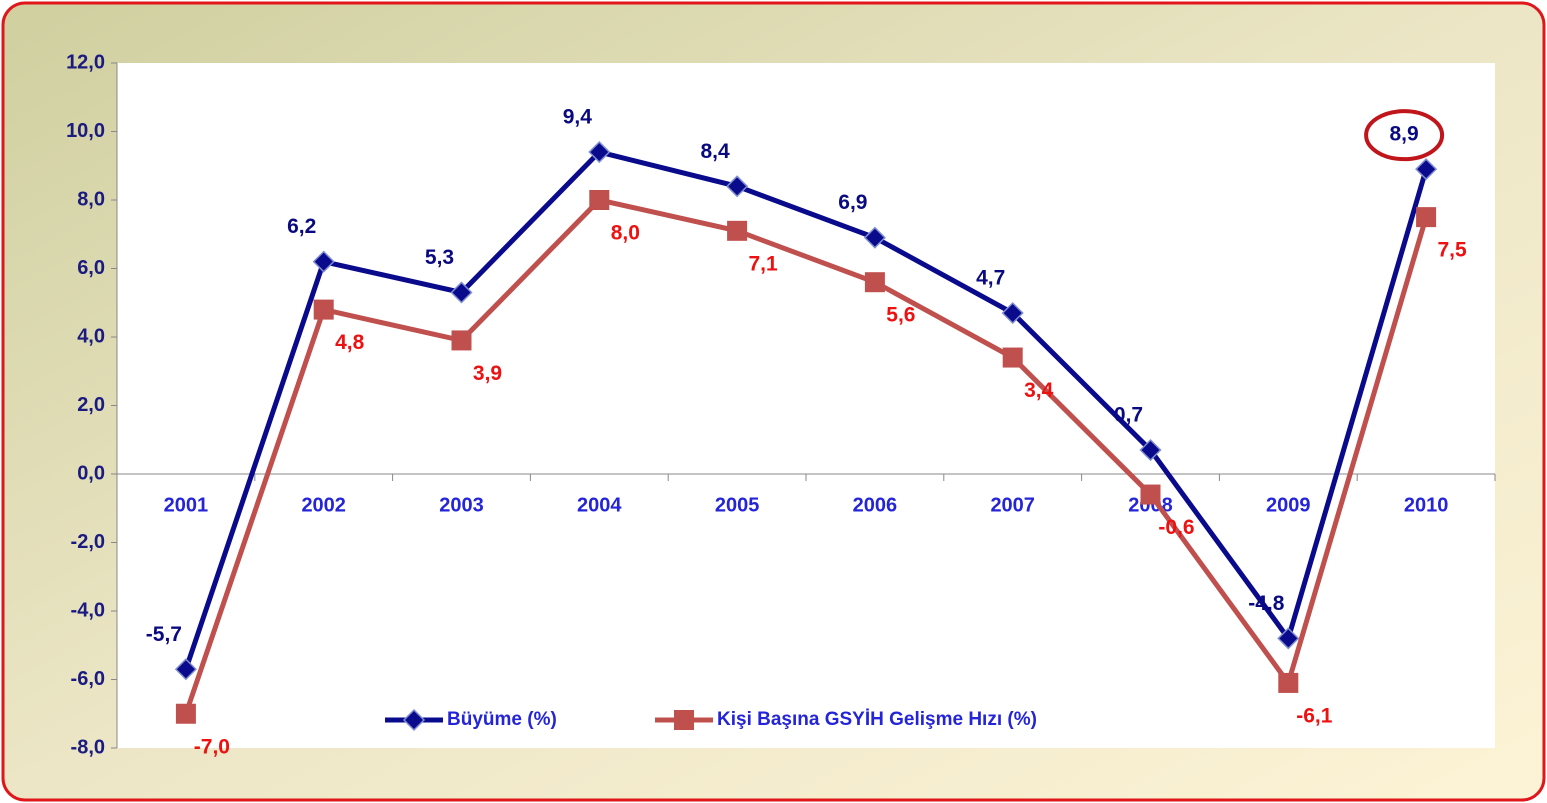  What do you see at coordinates (502, 719) in the screenshot?
I see `legend-label: Büyüme (%)` at bounding box center [502, 719].